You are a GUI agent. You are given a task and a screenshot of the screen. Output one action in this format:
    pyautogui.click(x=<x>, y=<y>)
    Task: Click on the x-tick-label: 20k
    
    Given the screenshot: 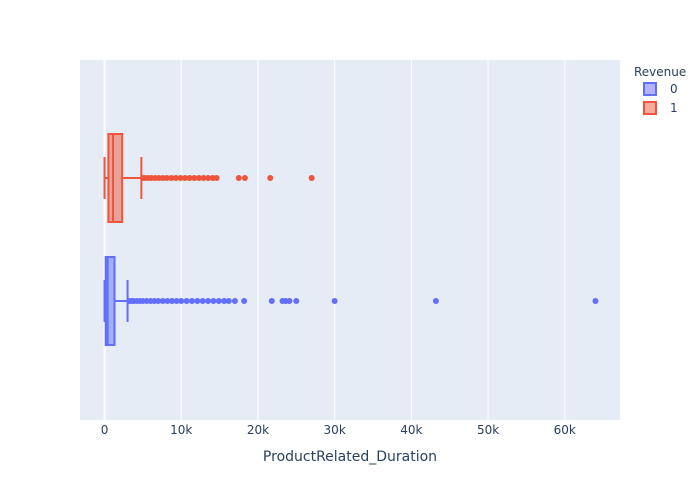 What is the action you would take?
    pyautogui.click(x=258, y=430)
    